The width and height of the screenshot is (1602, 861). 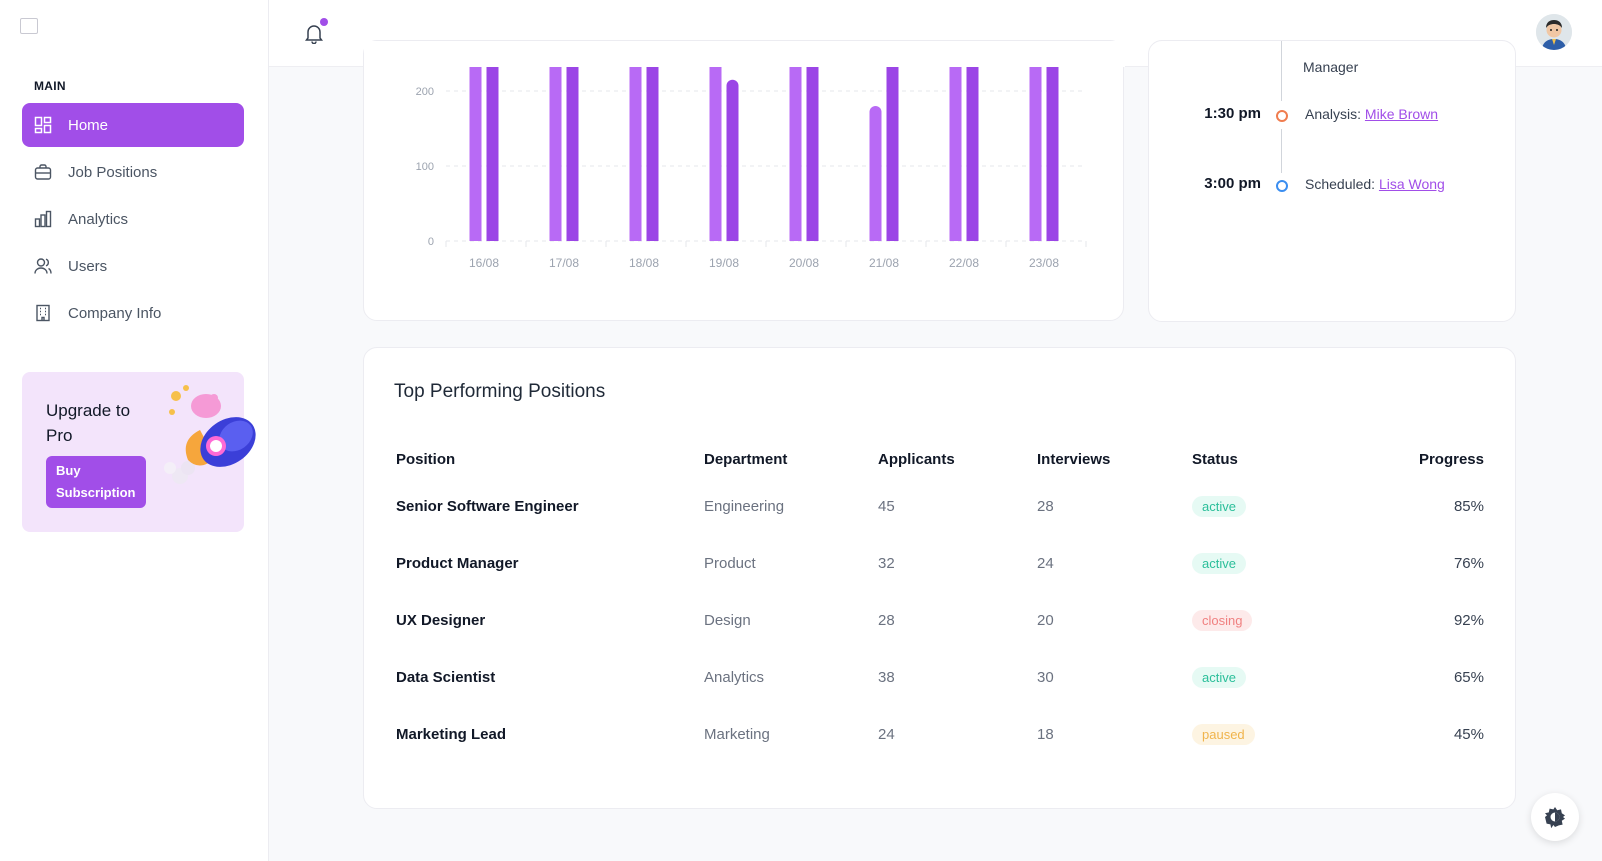 What do you see at coordinates (210, 434) in the screenshot?
I see `rocket-illustration-icon` at bounding box center [210, 434].